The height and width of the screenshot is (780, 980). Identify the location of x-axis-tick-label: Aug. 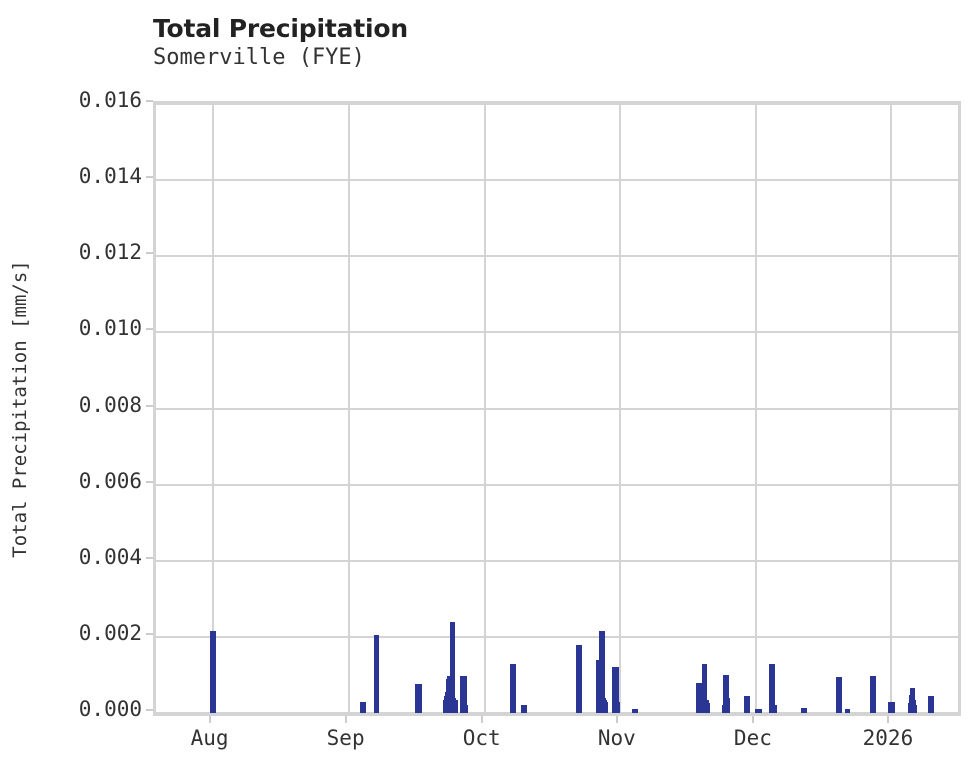
(209, 738).